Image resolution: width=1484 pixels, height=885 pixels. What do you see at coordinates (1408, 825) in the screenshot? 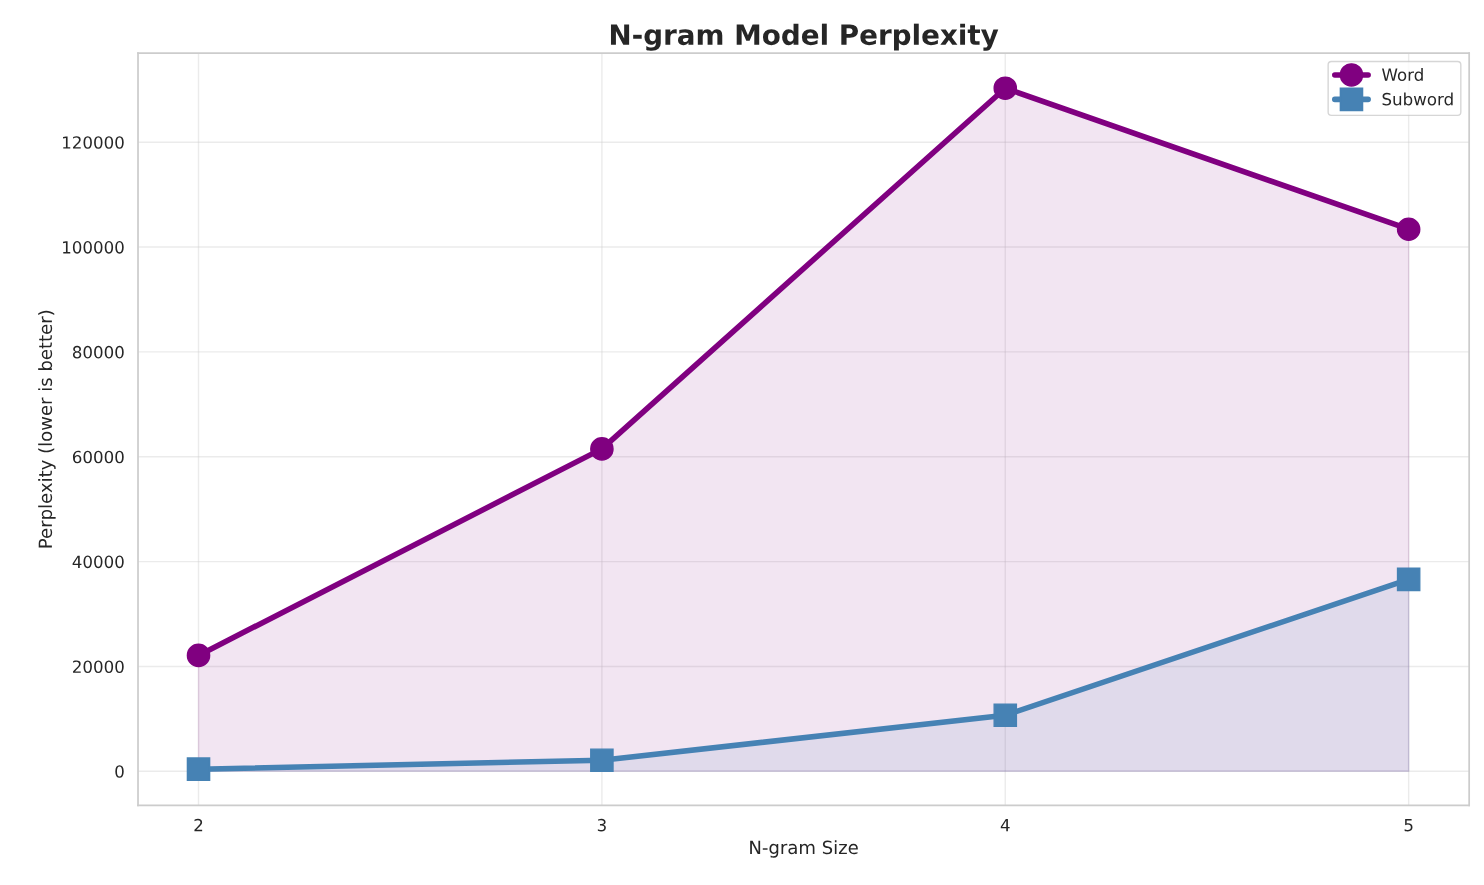
I see `x-tick-label: 5` at bounding box center [1408, 825].